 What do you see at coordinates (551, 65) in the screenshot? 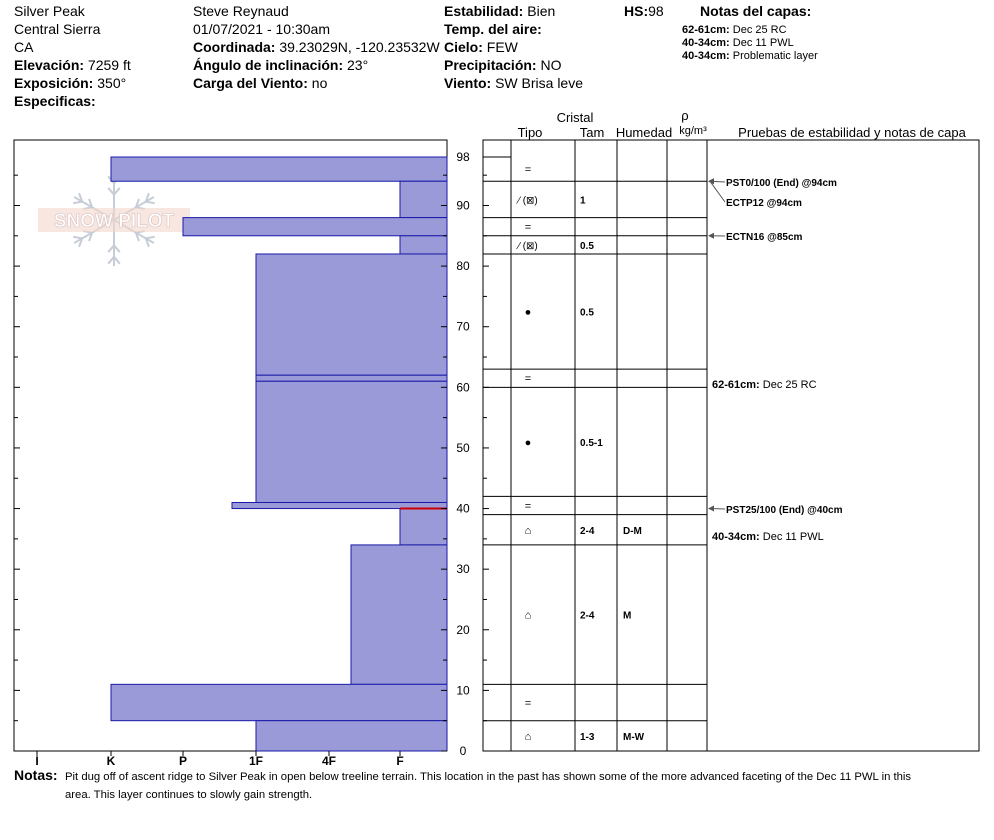
I see `precip-value: NO` at bounding box center [551, 65].